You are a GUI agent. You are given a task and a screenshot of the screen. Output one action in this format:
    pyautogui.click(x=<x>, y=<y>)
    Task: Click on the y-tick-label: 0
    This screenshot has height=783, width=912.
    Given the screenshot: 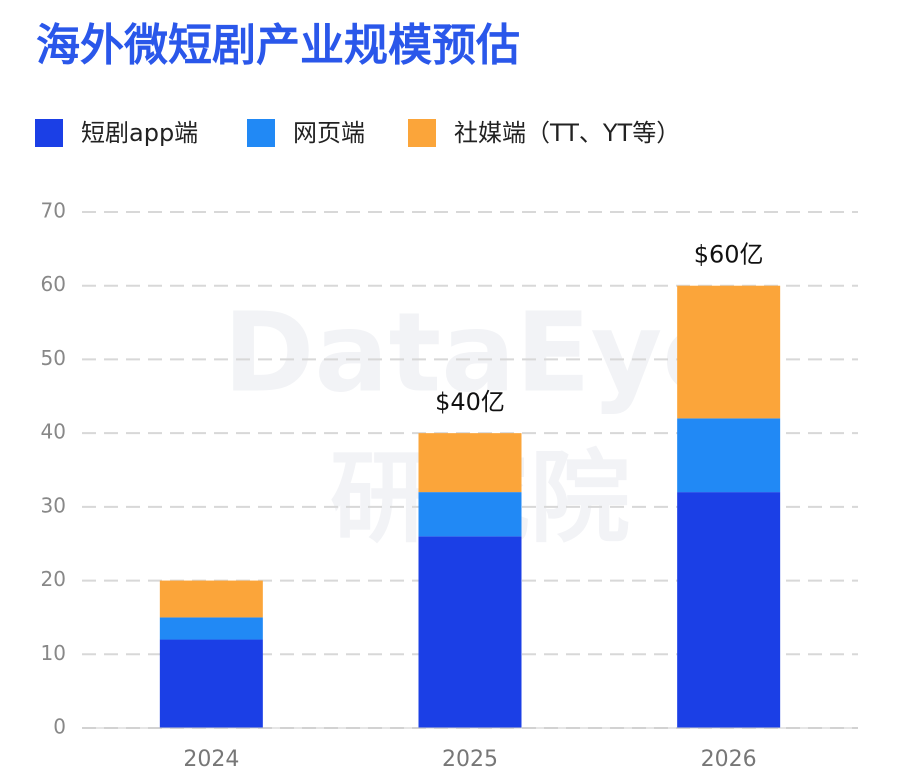 What is the action you would take?
    pyautogui.click(x=59, y=727)
    